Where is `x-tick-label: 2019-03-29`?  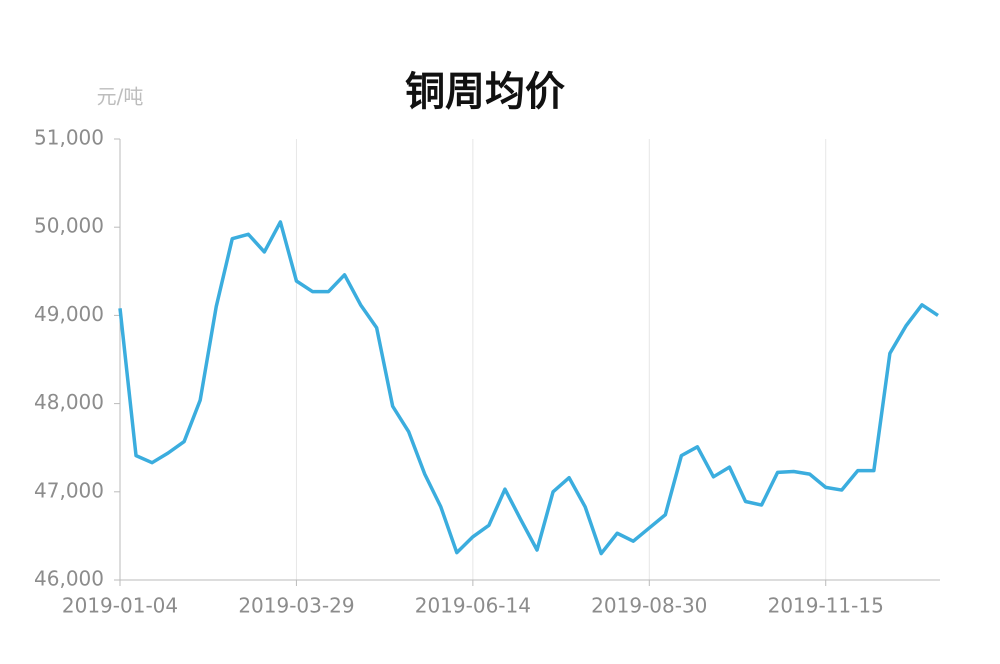 x-tick-label: 2019-03-29 is located at coordinates (296, 606).